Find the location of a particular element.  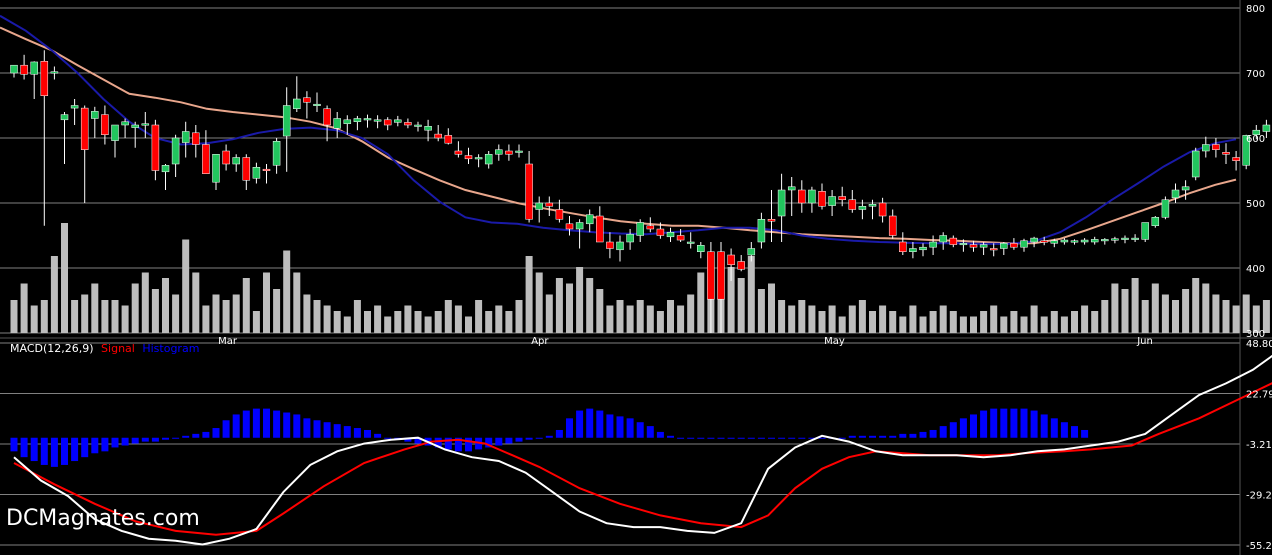

price-tick-label: 400 is located at coordinates (1255, 269).